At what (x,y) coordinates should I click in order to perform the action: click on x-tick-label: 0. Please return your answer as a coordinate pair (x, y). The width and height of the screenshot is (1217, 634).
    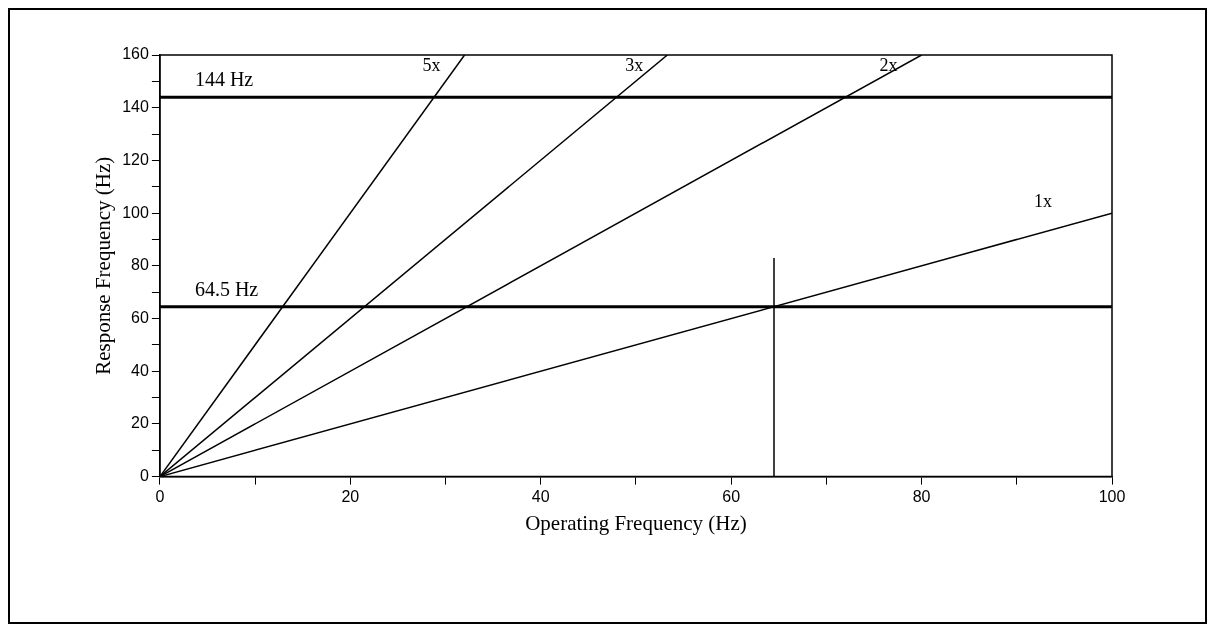
    Looking at the image, I should click on (160, 496).